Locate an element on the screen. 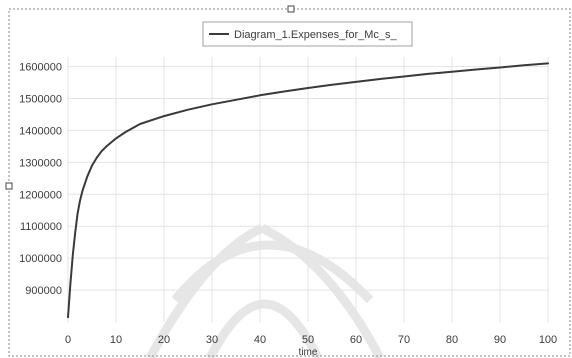 The width and height of the screenshot is (572, 358). watermark-arc-right is located at coordinates (321, 290).